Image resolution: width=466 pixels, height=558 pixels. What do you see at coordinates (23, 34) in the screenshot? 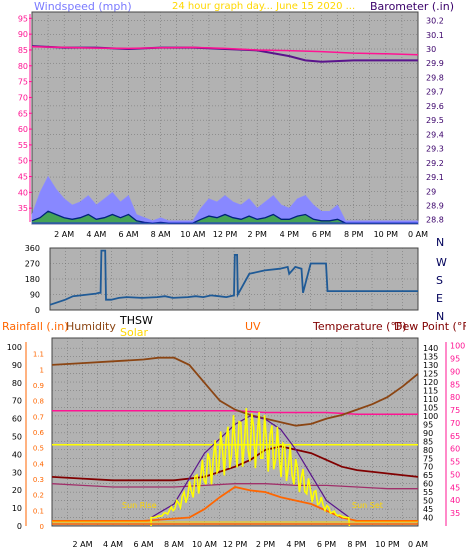
I see `wind-tick-label: 90` at bounding box center [23, 34].